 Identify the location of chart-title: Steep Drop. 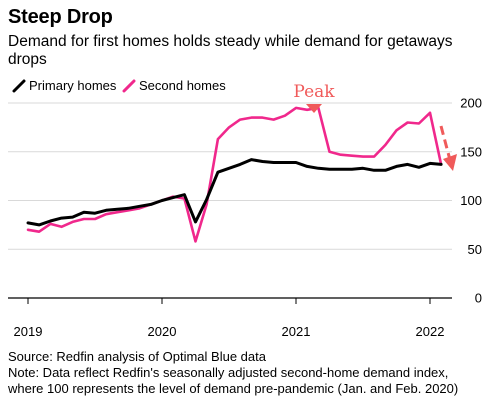
(60, 17).